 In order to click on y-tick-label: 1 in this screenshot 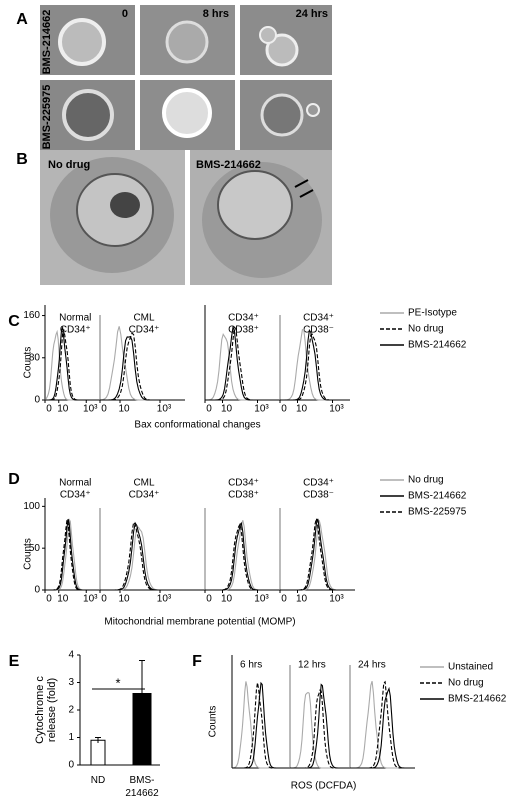, I will do `click(71, 737)`.